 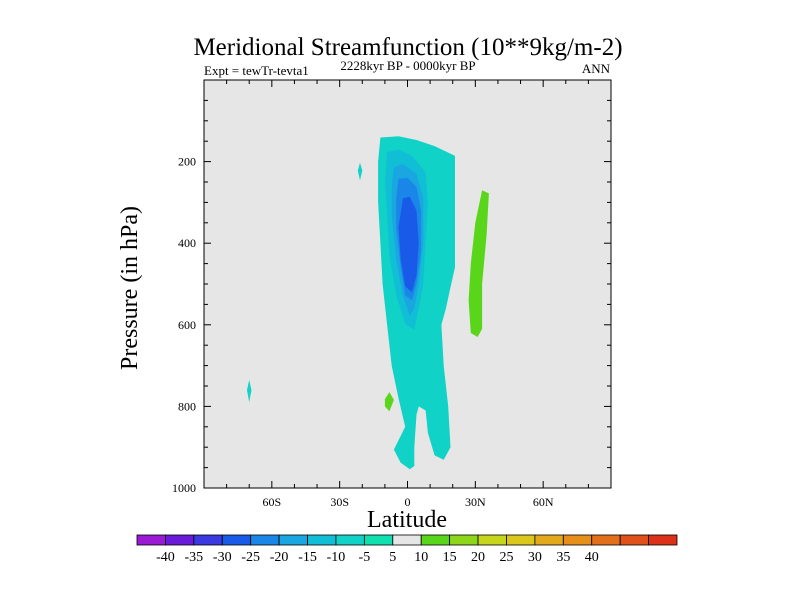 What do you see at coordinates (271, 502) in the screenshot?
I see `x-tick-label: 60S` at bounding box center [271, 502].